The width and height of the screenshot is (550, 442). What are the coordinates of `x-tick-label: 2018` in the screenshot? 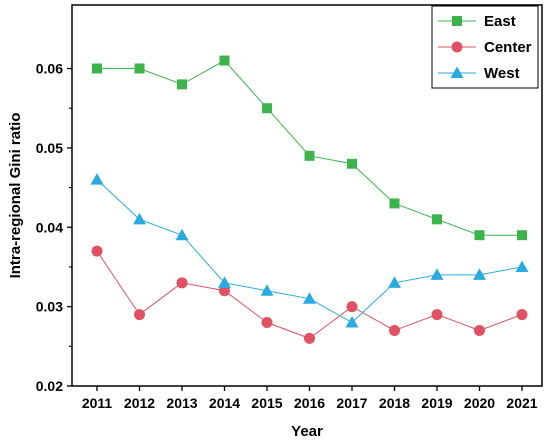 It's located at (394, 403).